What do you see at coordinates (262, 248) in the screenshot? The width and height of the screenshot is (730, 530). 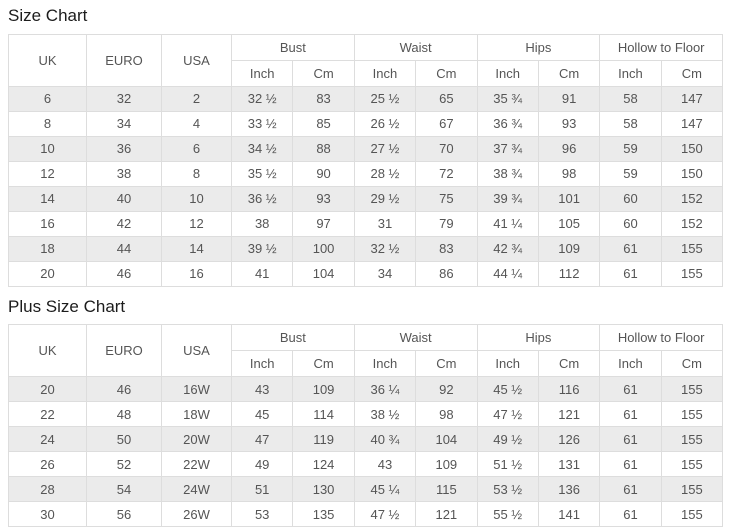 I see `cell: 39 ½` at bounding box center [262, 248].